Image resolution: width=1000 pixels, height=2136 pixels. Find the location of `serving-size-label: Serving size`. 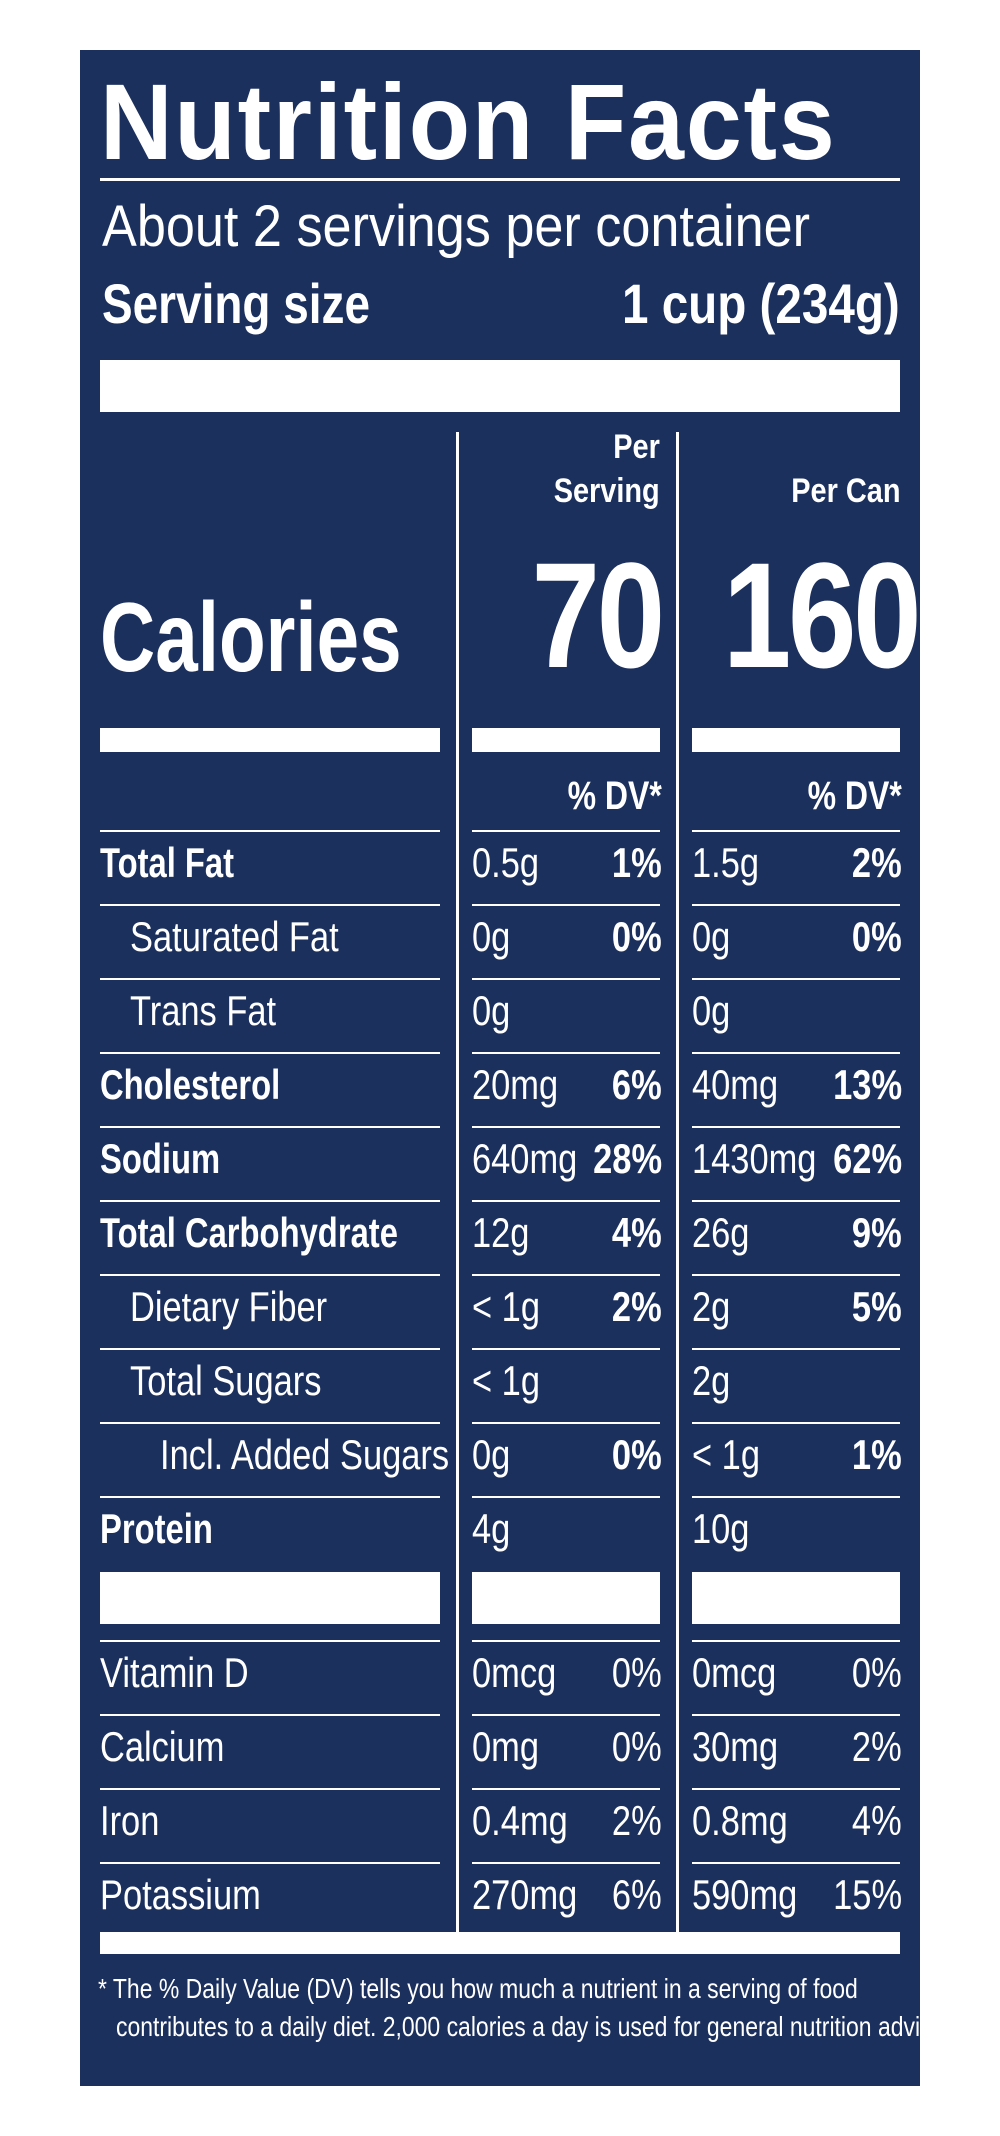

serving-size-label: Serving size is located at coordinates (265, 304).